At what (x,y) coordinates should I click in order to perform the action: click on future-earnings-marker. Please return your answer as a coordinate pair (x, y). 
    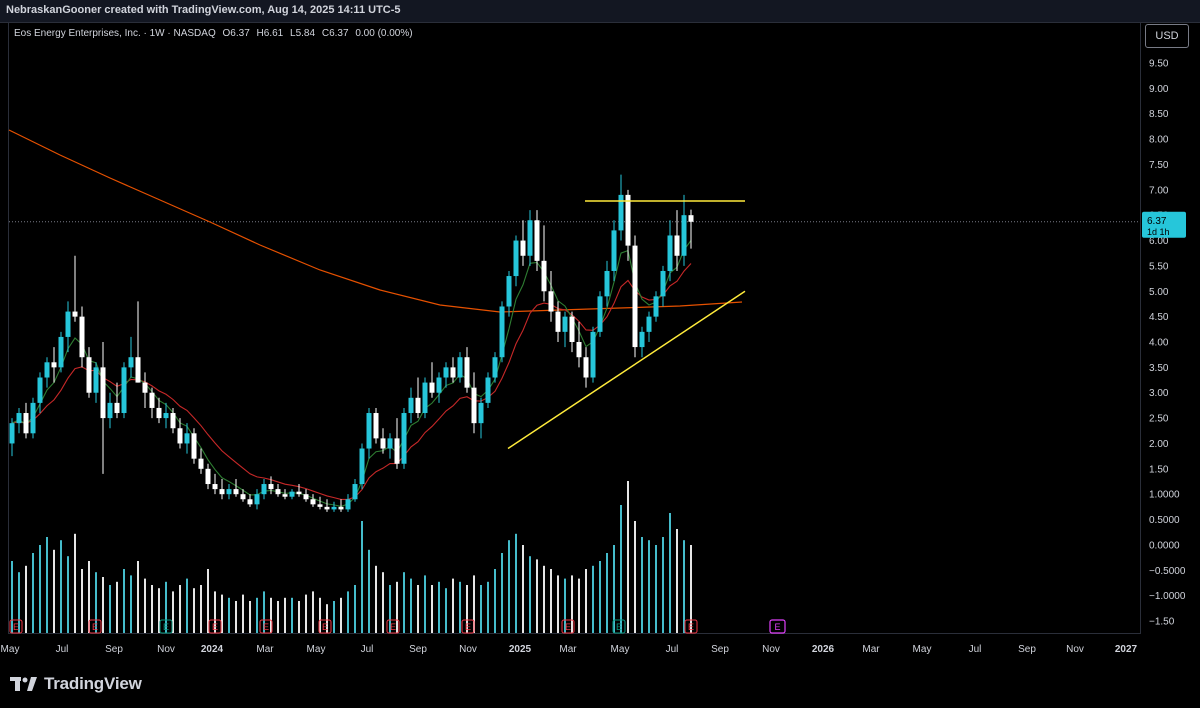
    Looking at the image, I should click on (777, 626).